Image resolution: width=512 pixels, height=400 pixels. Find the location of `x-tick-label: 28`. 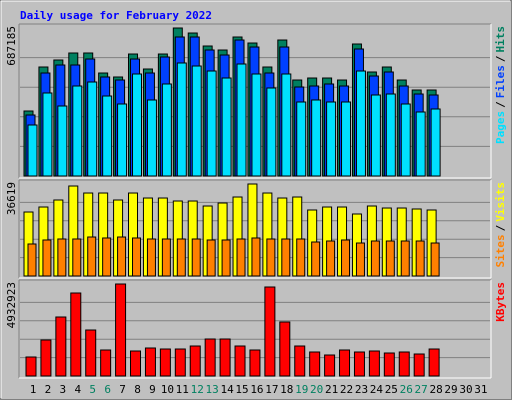

x-tick-label: 28 is located at coordinates (435, 389).